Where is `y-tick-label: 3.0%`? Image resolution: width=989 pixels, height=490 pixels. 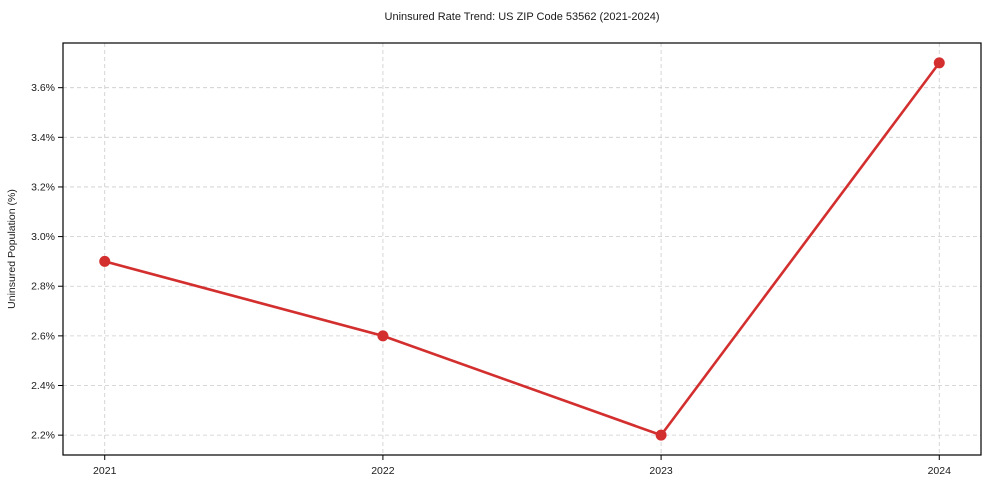
y-tick-label: 3.0% is located at coordinates (43, 237).